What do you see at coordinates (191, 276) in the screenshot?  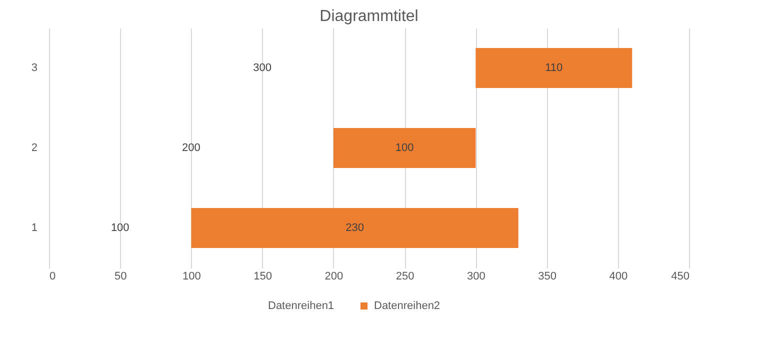 I see `x-tick-label: 100` at bounding box center [191, 276].